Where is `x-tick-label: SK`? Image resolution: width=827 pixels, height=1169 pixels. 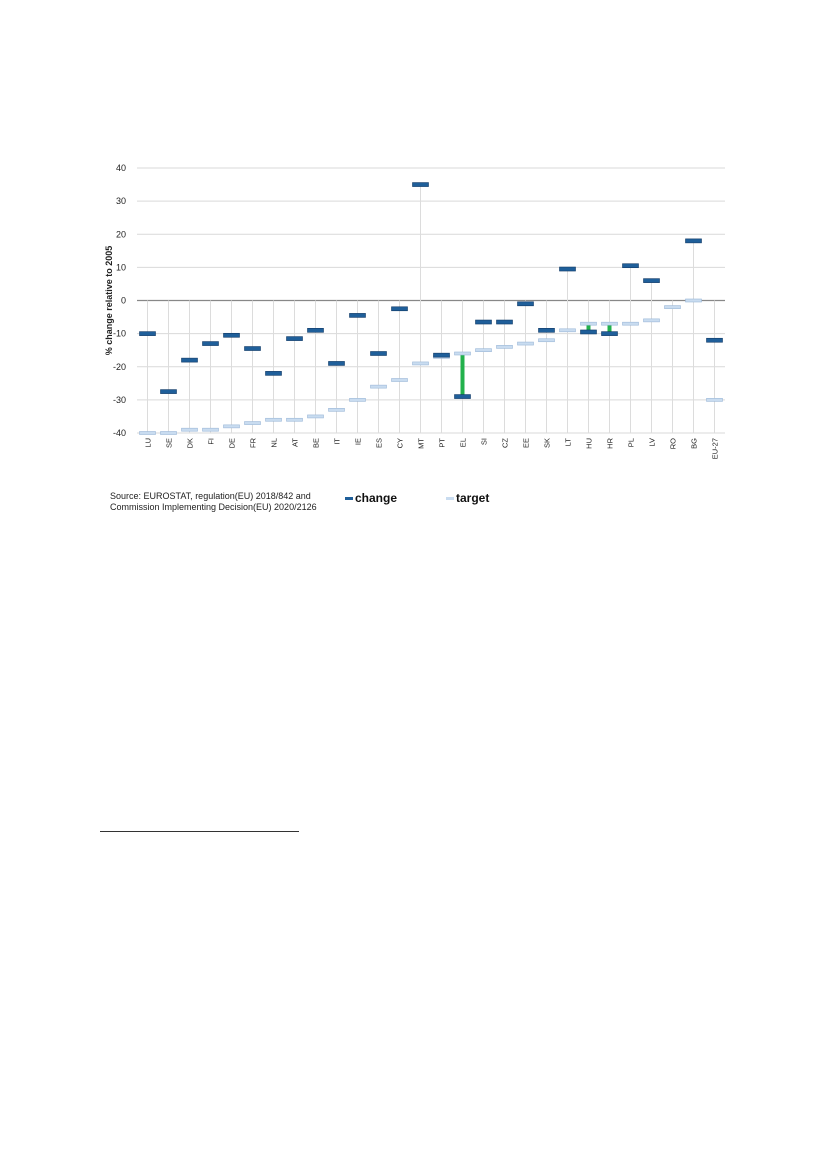 x-tick-label: SK is located at coordinates (547, 443).